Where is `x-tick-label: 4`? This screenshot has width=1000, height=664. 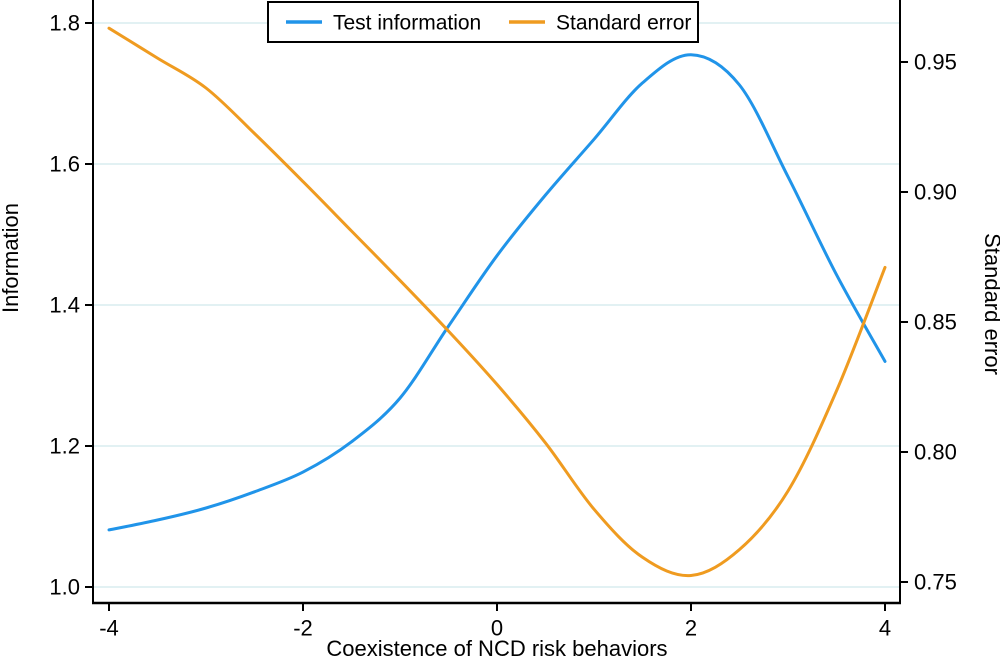
x-tick-label: 4 is located at coordinates (885, 628).